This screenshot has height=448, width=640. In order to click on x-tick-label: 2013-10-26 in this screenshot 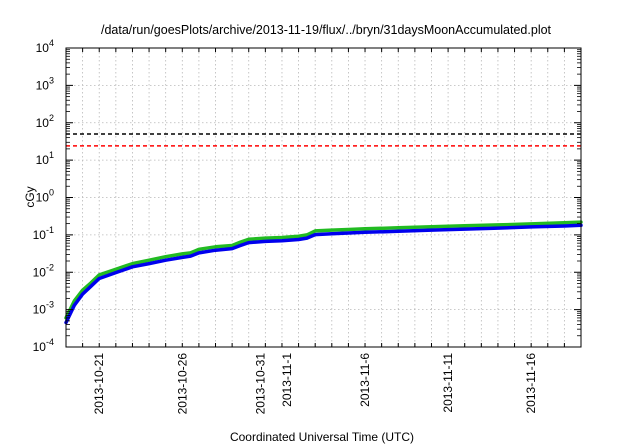, I will do `click(182, 384)`.